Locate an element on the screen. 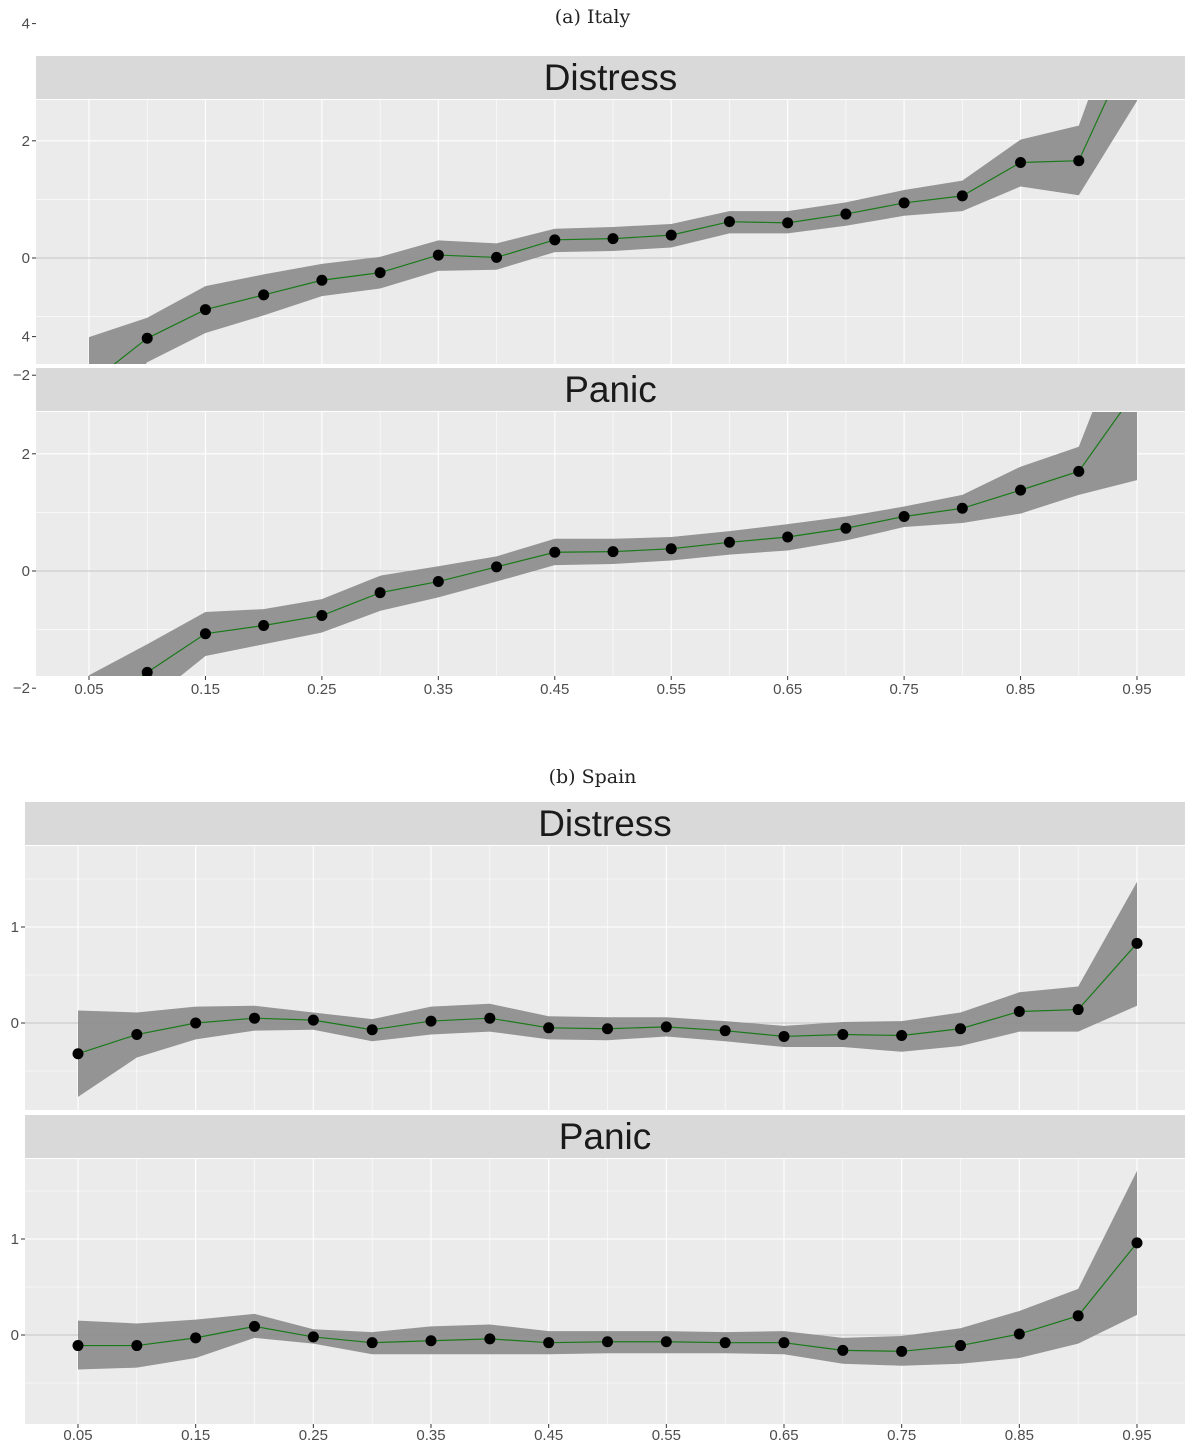 This screenshot has height=1445, width=1185. figure_a-panic-x-tick-label: 0.15 is located at coordinates (205, 689).